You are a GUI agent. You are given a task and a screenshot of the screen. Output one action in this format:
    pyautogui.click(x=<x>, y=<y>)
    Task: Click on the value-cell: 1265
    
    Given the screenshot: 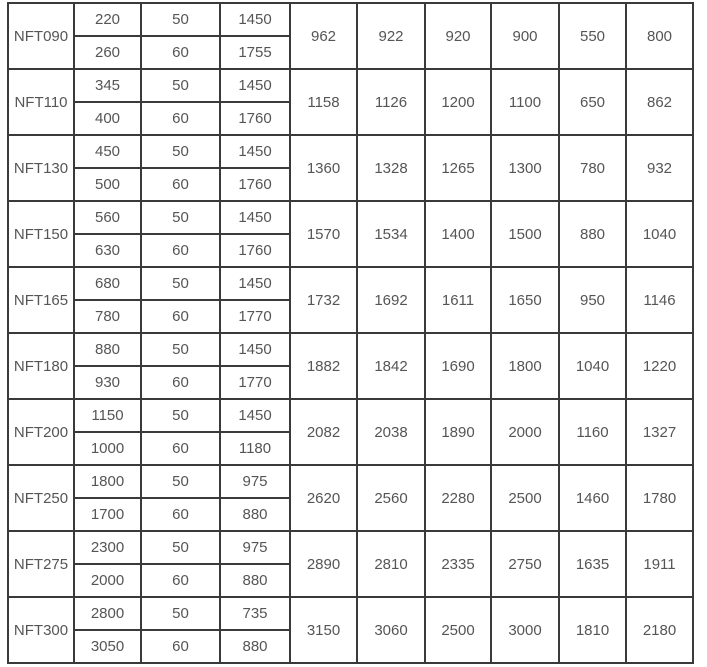 What is the action you would take?
    pyautogui.click(x=458, y=168)
    